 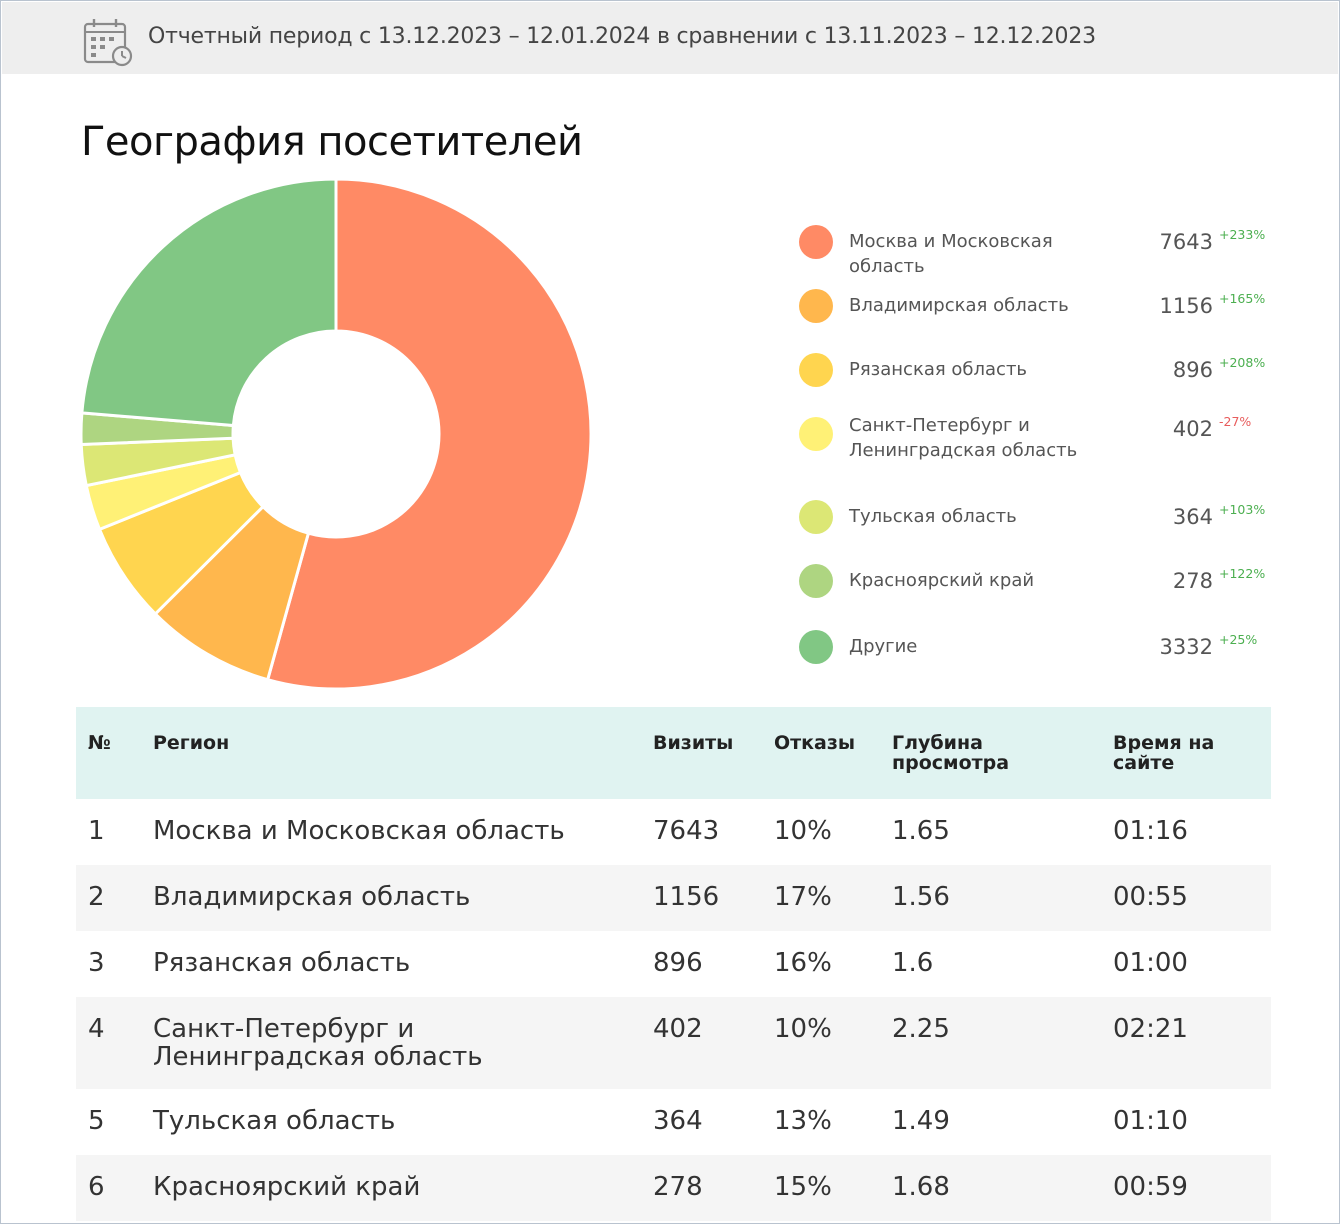 I want to click on legend-value: 7643, so click(x=1186, y=242).